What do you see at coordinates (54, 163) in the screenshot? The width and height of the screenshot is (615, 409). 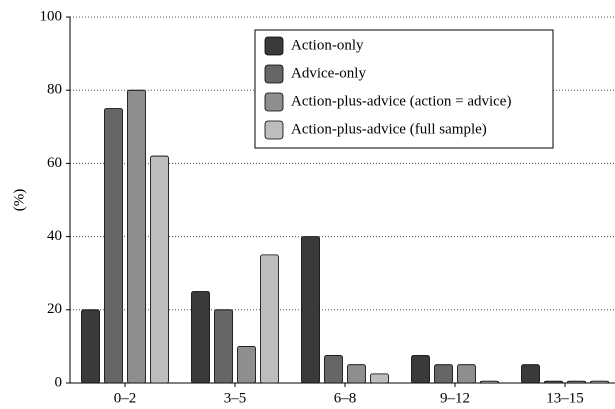 I see `y-tick-label: 60` at bounding box center [54, 163].